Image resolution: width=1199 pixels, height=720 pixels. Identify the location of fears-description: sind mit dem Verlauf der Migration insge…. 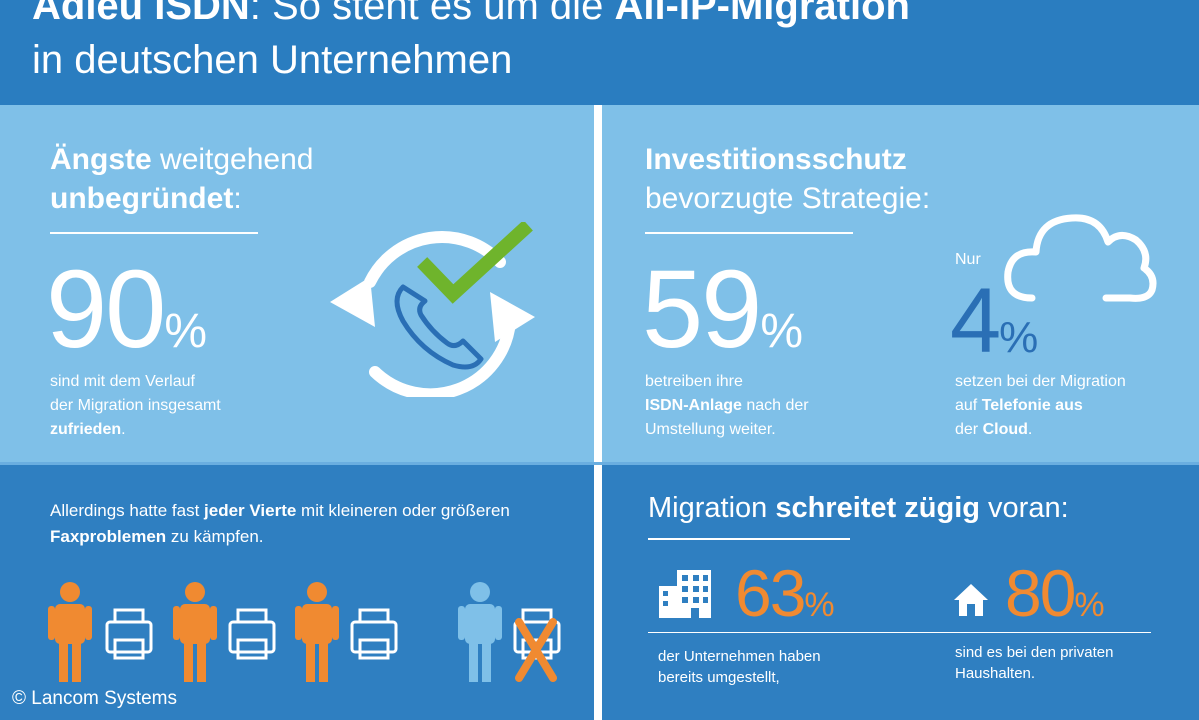
(135, 406).